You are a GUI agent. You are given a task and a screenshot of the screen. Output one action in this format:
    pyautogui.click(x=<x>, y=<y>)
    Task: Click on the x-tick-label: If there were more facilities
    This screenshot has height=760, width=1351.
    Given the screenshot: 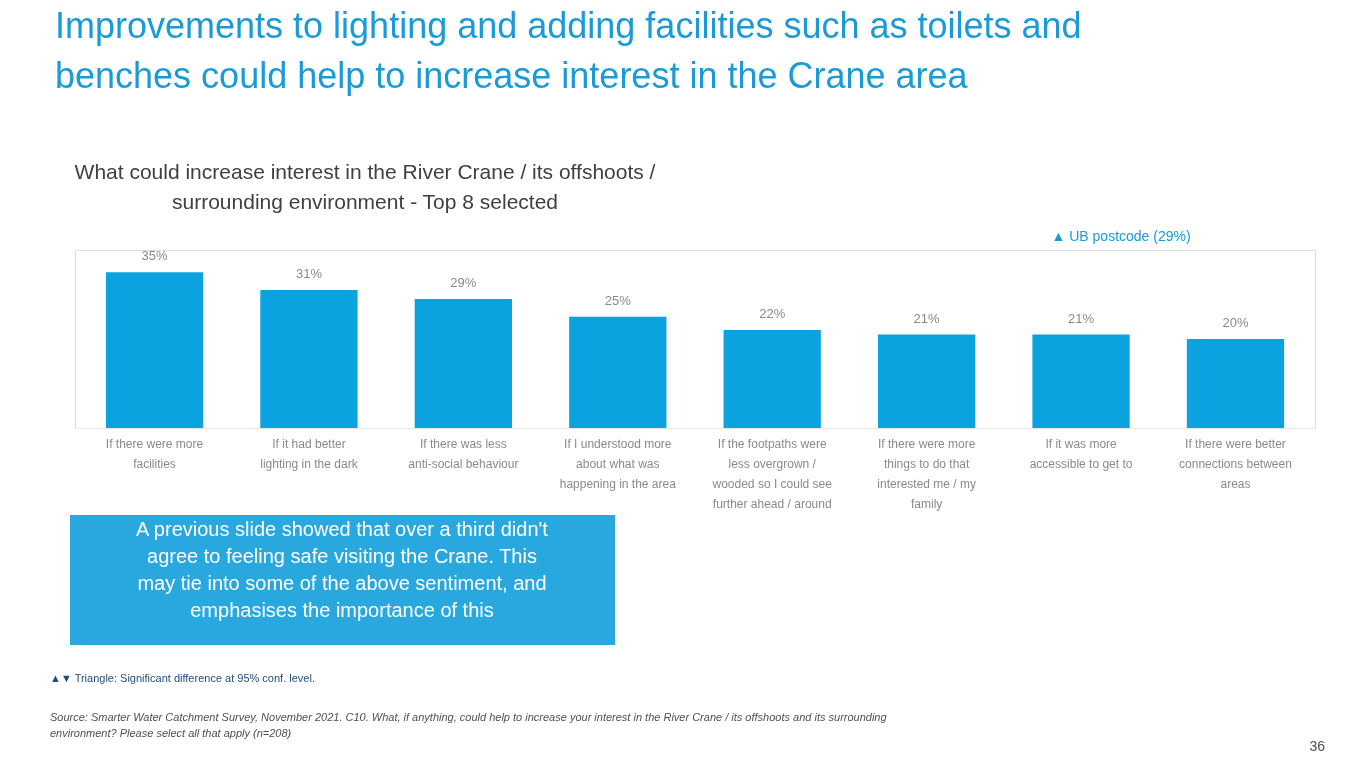 What is the action you would take?
    pyautogui.click(x=154, y=453)
    